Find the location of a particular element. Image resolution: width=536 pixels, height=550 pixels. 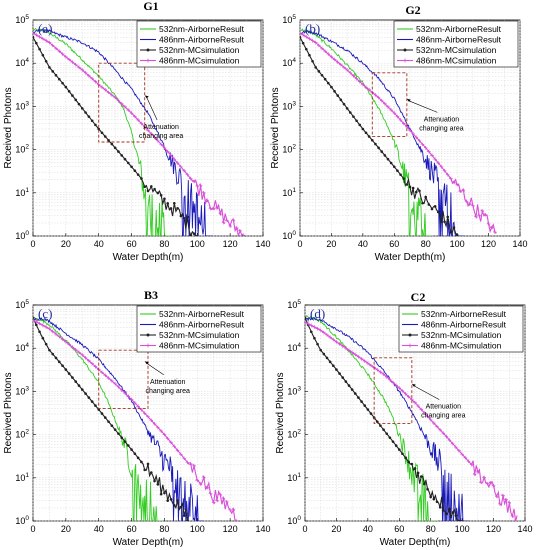

annotation-line-2: changing area is located at coordinates (168, 391).